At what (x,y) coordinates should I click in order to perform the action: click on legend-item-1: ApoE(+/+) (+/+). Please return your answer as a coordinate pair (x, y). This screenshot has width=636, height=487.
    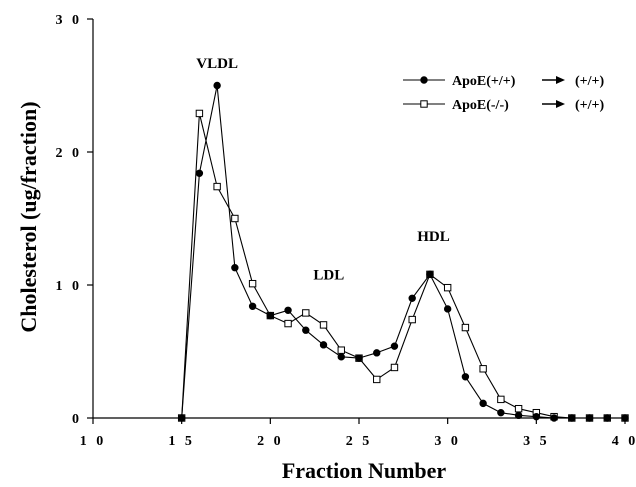
    Looking at the image, I should click on (504, 81).